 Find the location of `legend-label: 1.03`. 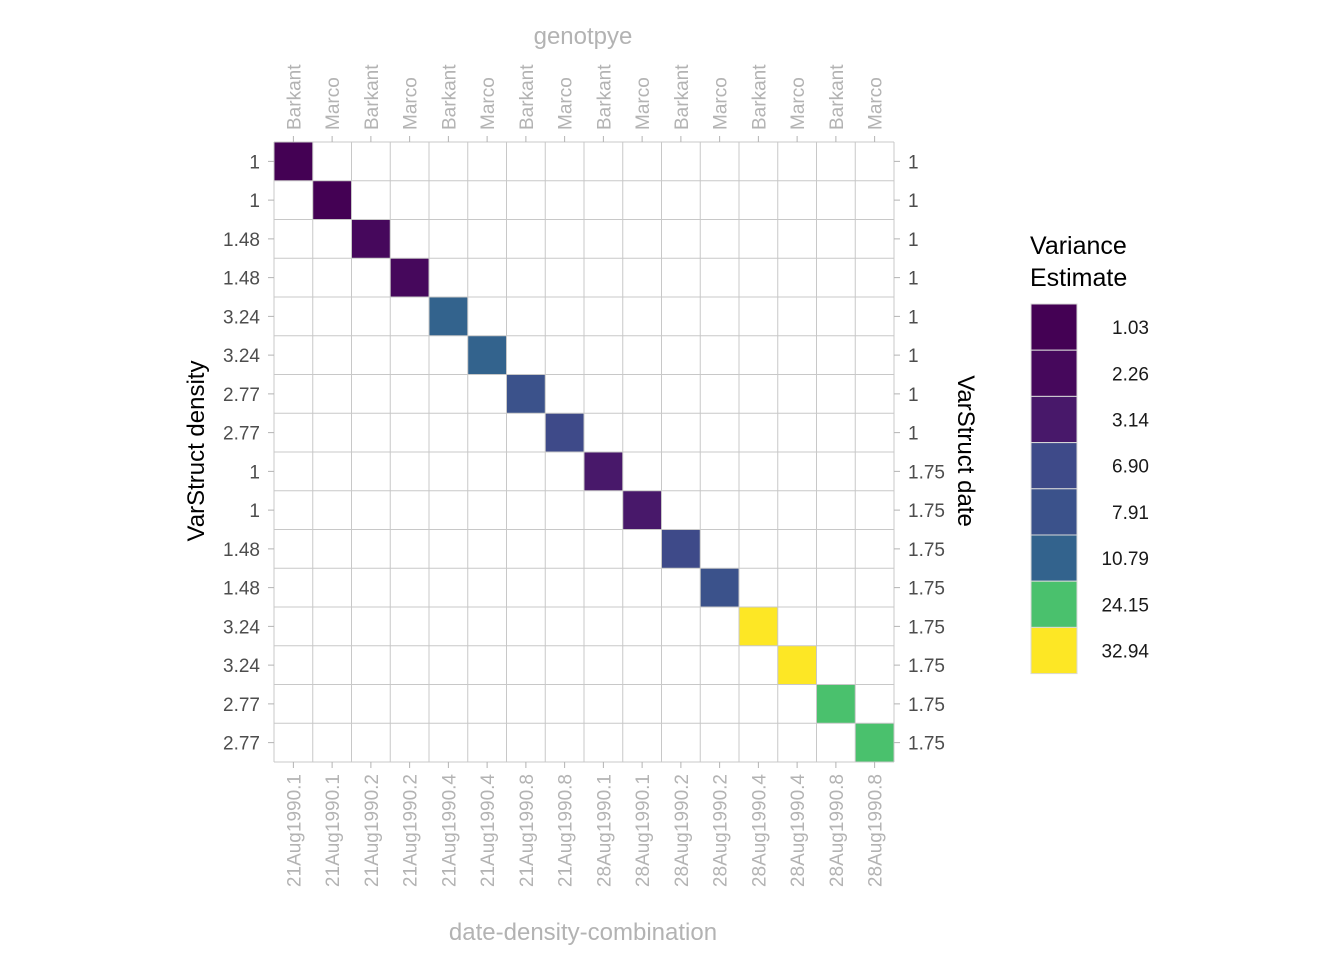

legend-label: 1.03 is located at coordinates (1130, 328).